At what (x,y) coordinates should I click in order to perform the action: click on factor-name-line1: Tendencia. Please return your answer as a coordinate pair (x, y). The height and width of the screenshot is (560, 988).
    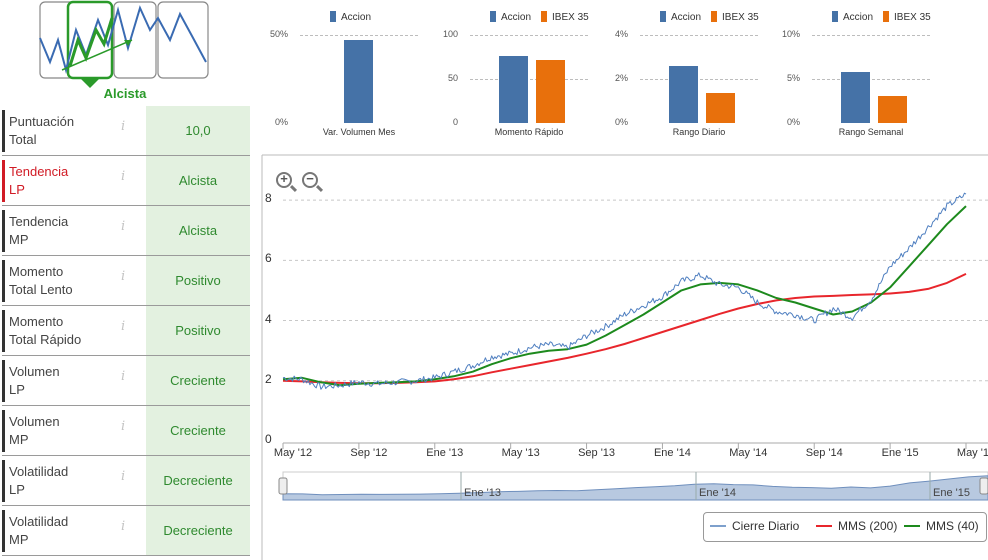
    Looking at the image, I should click on (39, 171).